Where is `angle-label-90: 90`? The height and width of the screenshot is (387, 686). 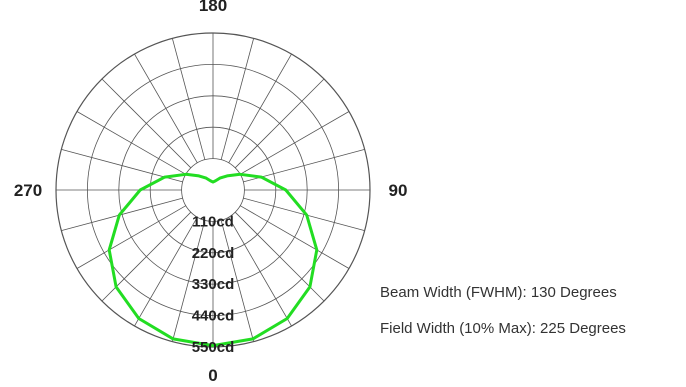 angle-label-90: 90 is located at coordinates (398, 190).